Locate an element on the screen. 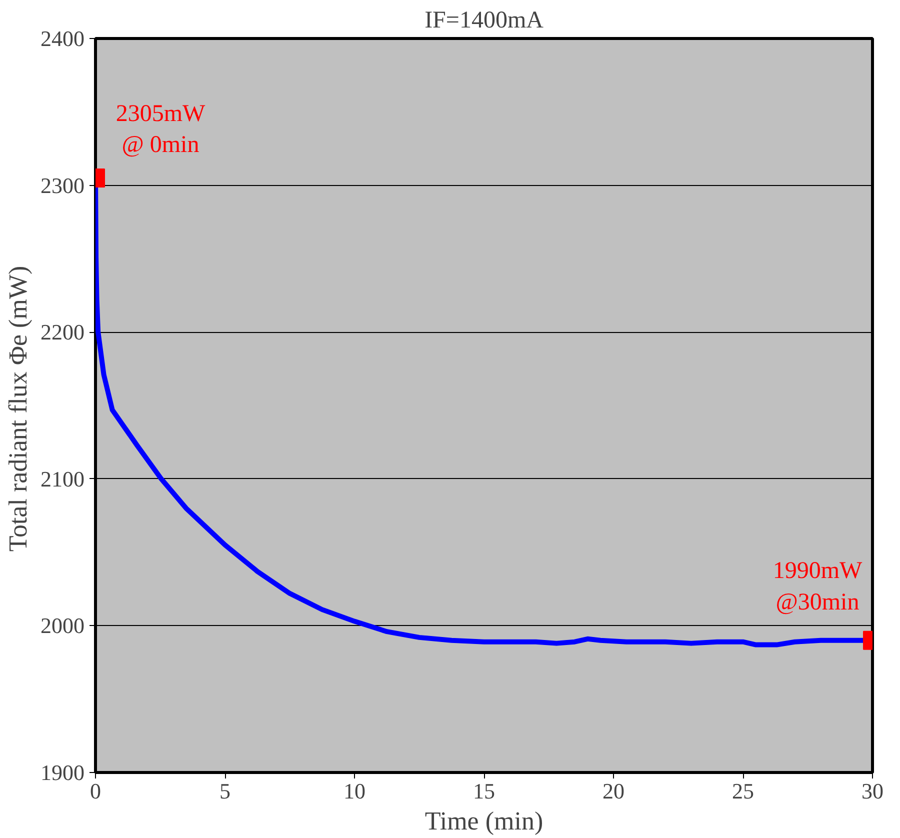 This screenshot has height=838, width=900. x-tick-label: 30 is located at coordinates (873, 791).